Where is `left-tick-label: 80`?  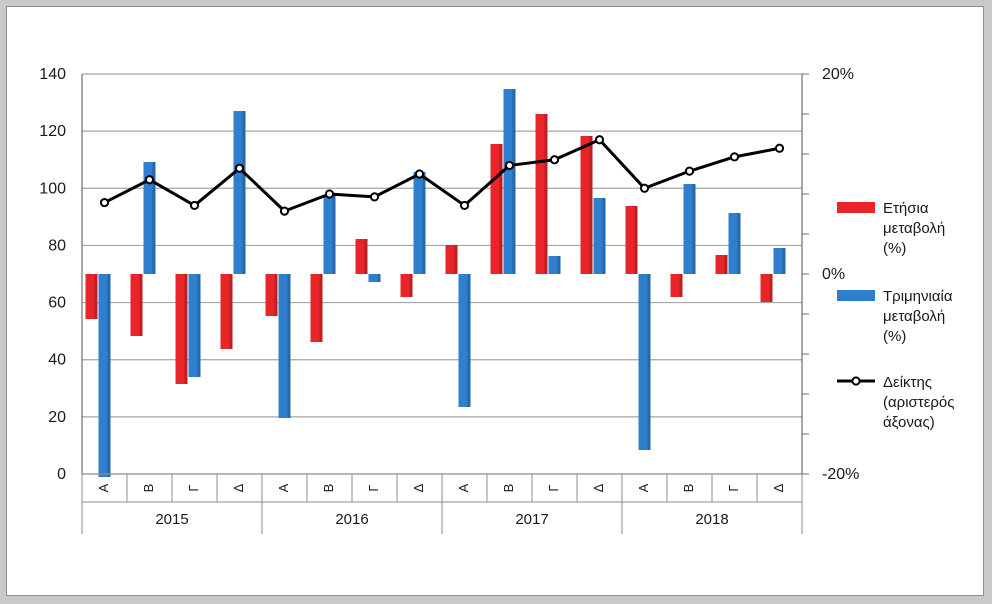 left-tick-label: 80 is located at coordinates (57, 245).